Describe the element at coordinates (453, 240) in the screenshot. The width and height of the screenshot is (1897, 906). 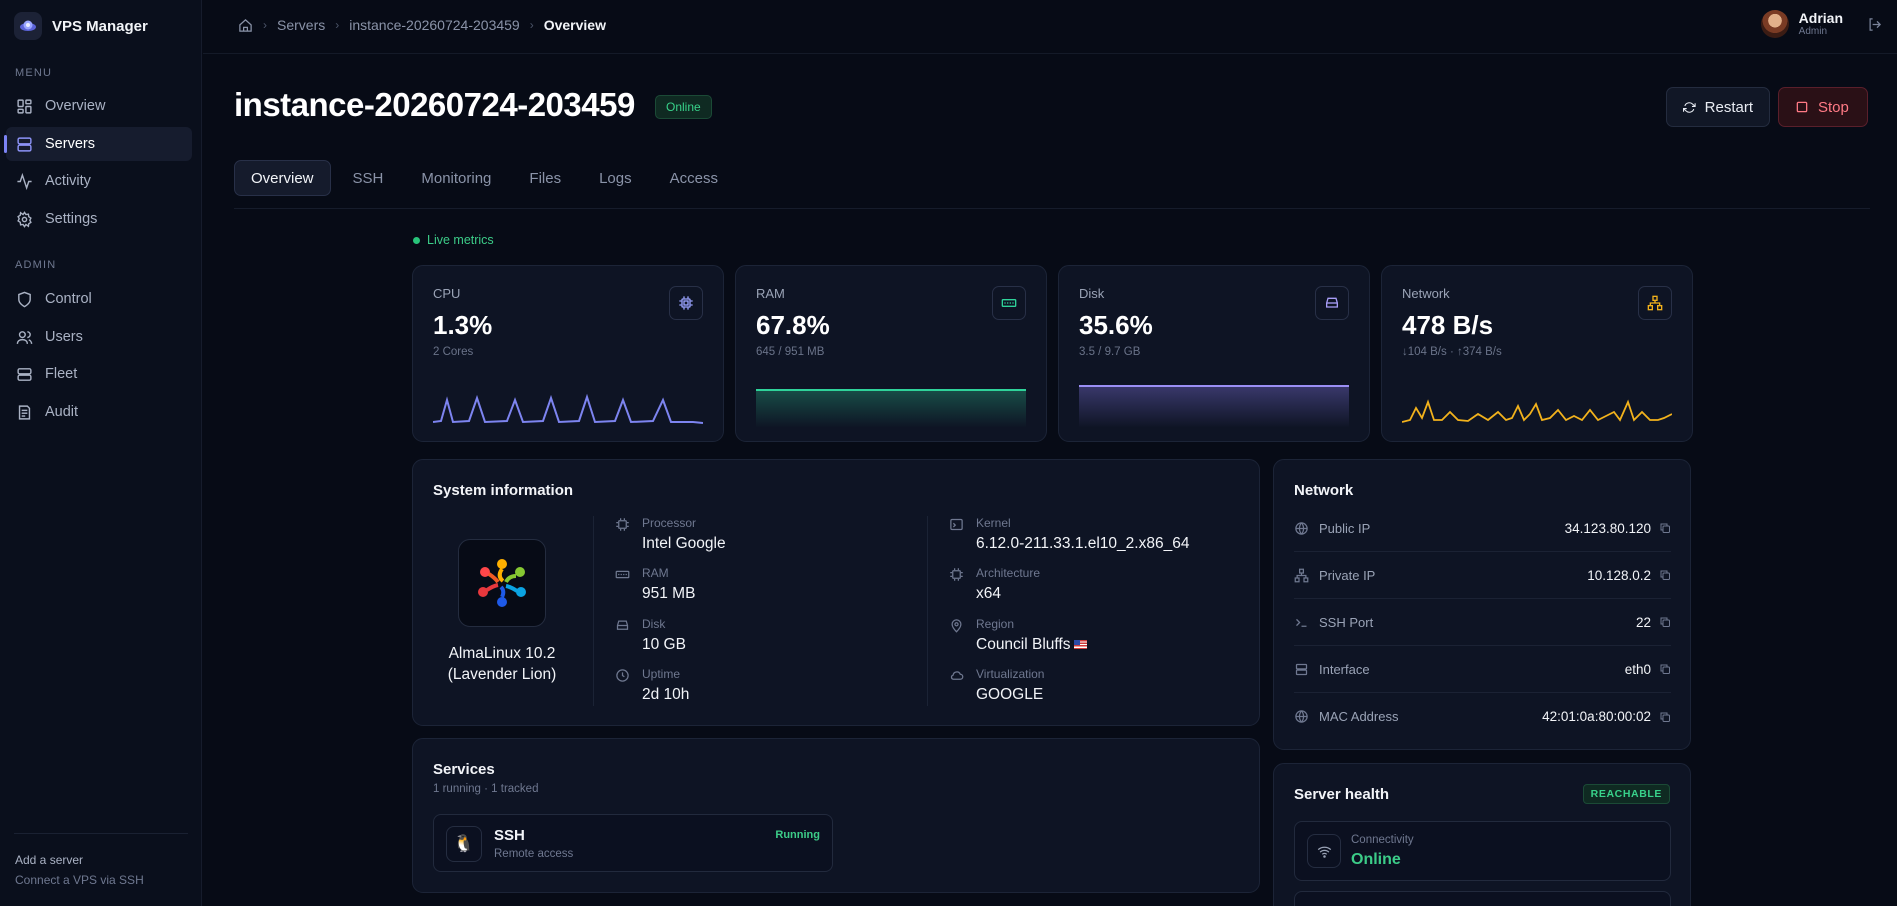
I see `live-indicator: Live metrics` at that location.